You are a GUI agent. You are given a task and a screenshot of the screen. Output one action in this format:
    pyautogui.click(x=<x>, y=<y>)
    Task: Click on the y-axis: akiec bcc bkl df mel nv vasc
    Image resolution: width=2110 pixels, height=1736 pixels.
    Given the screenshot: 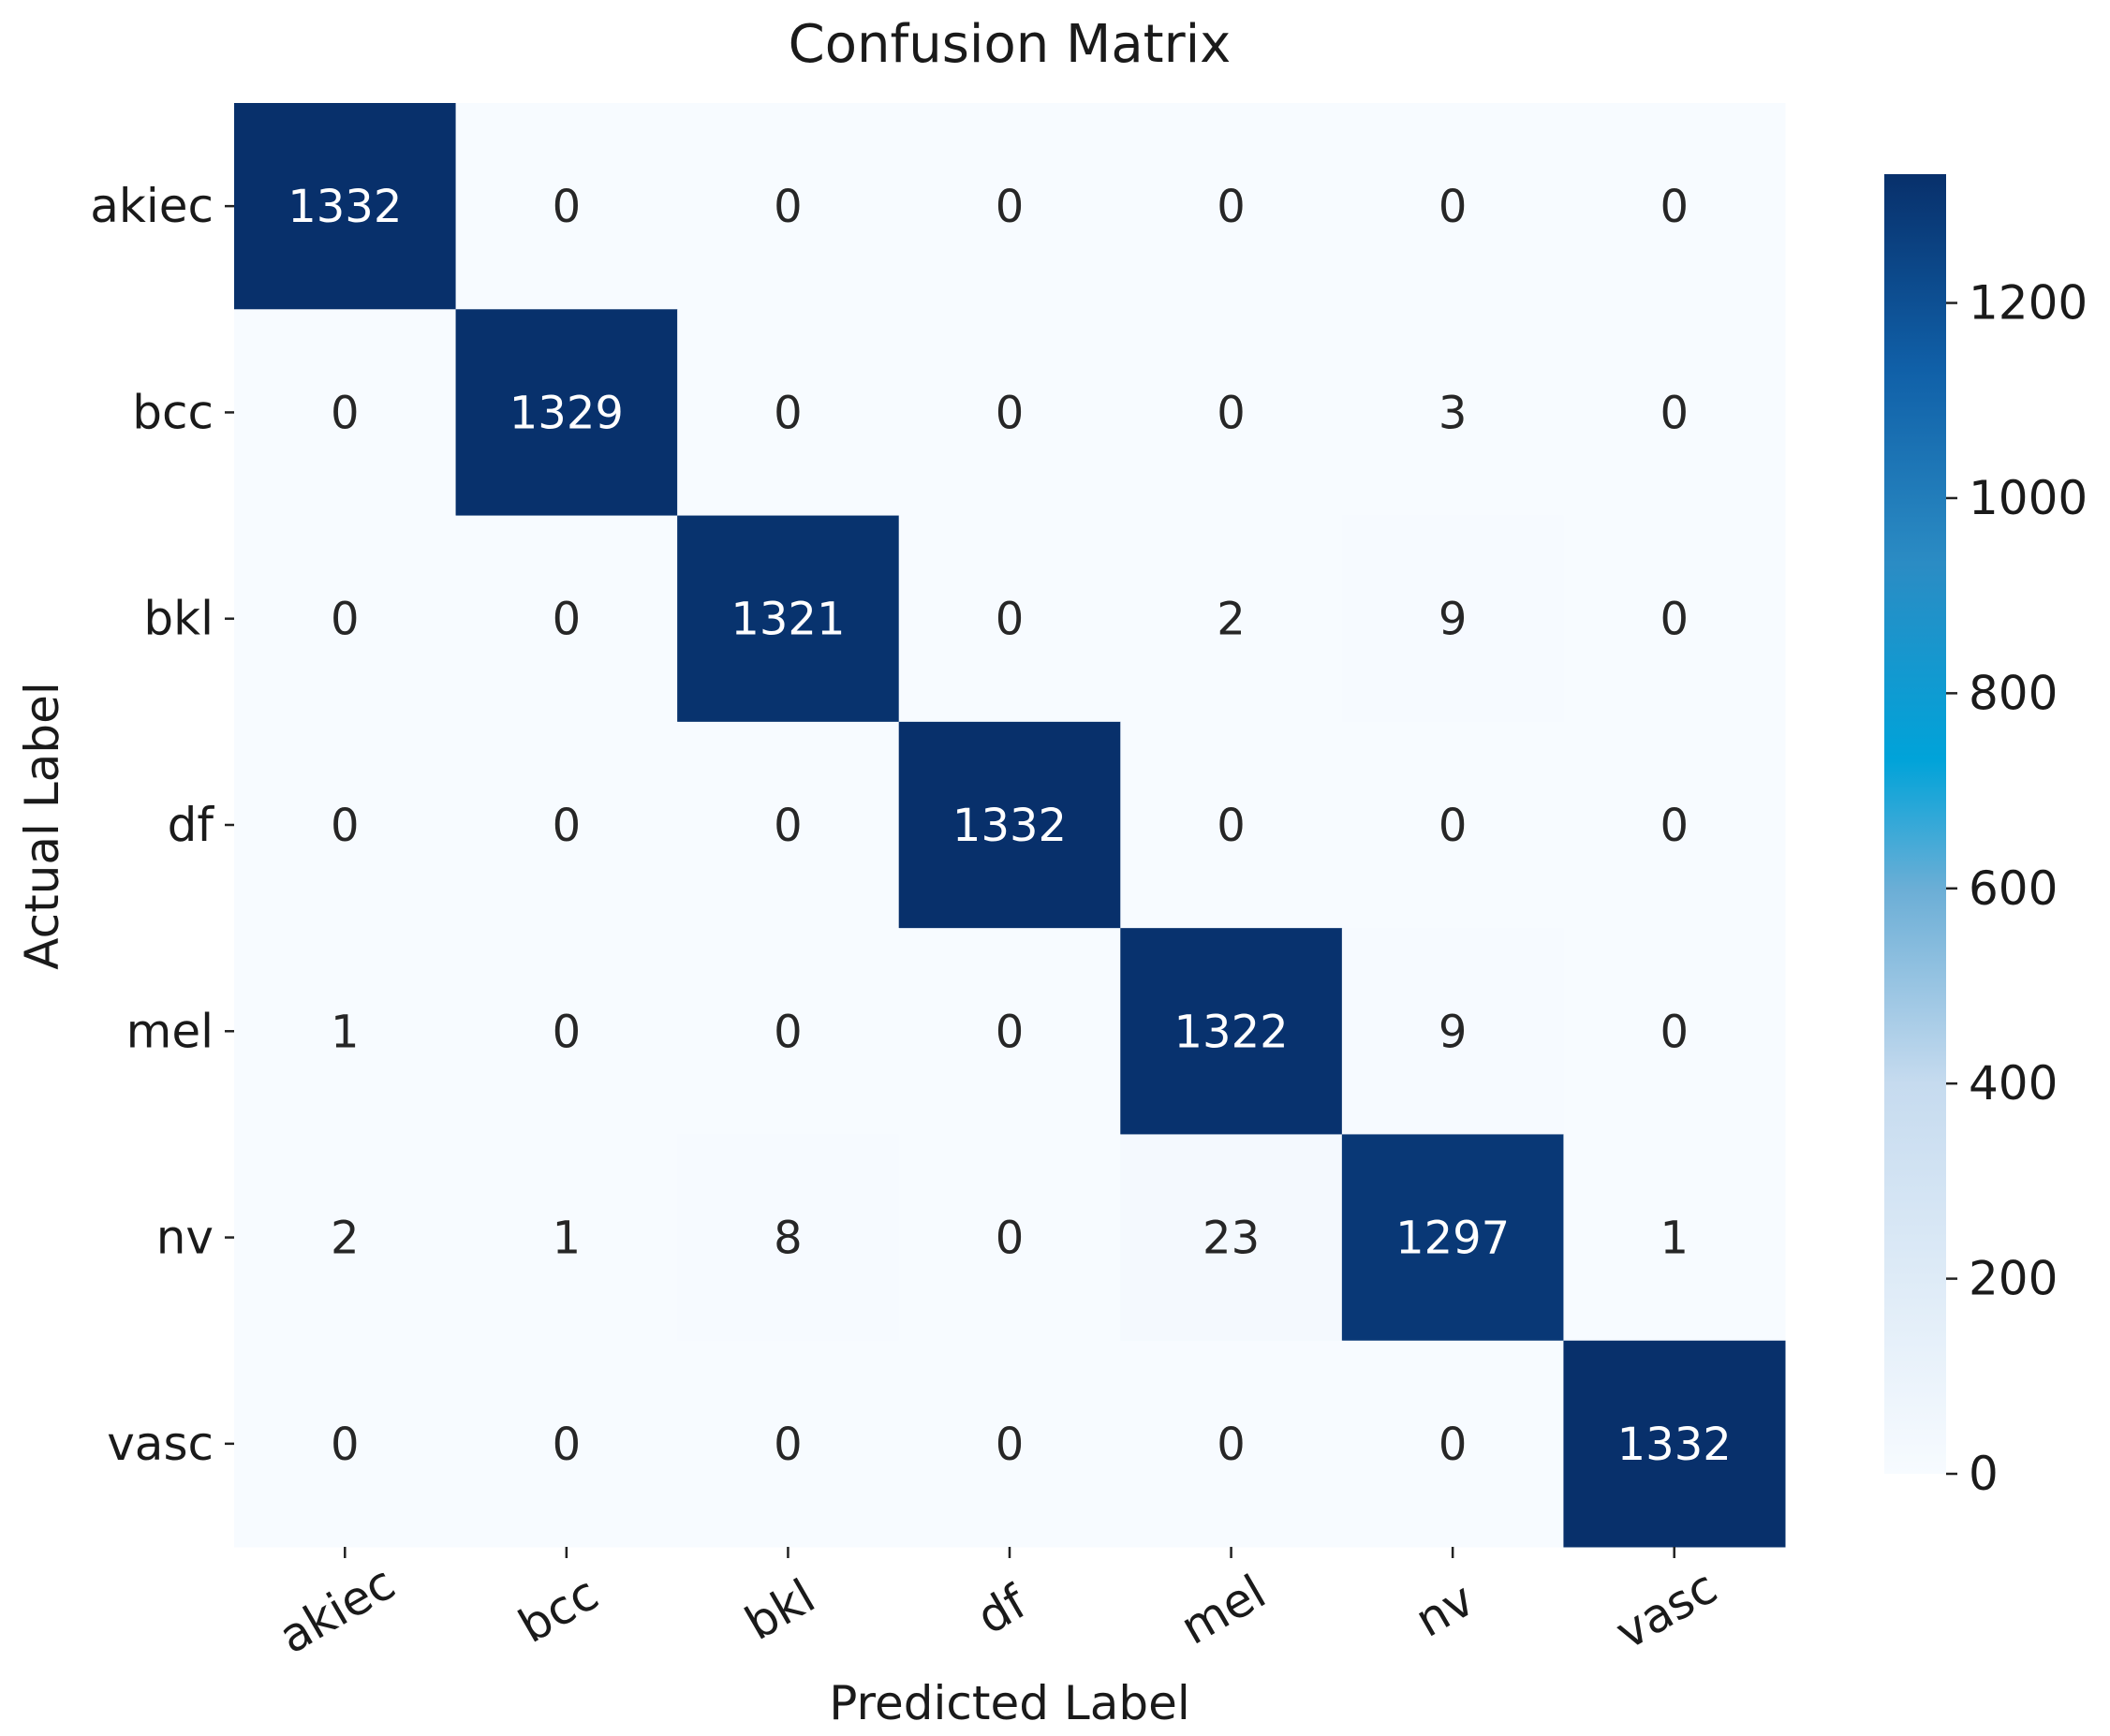 What is the action you would take?
    pyautogui.click(x=162, y=825)
    